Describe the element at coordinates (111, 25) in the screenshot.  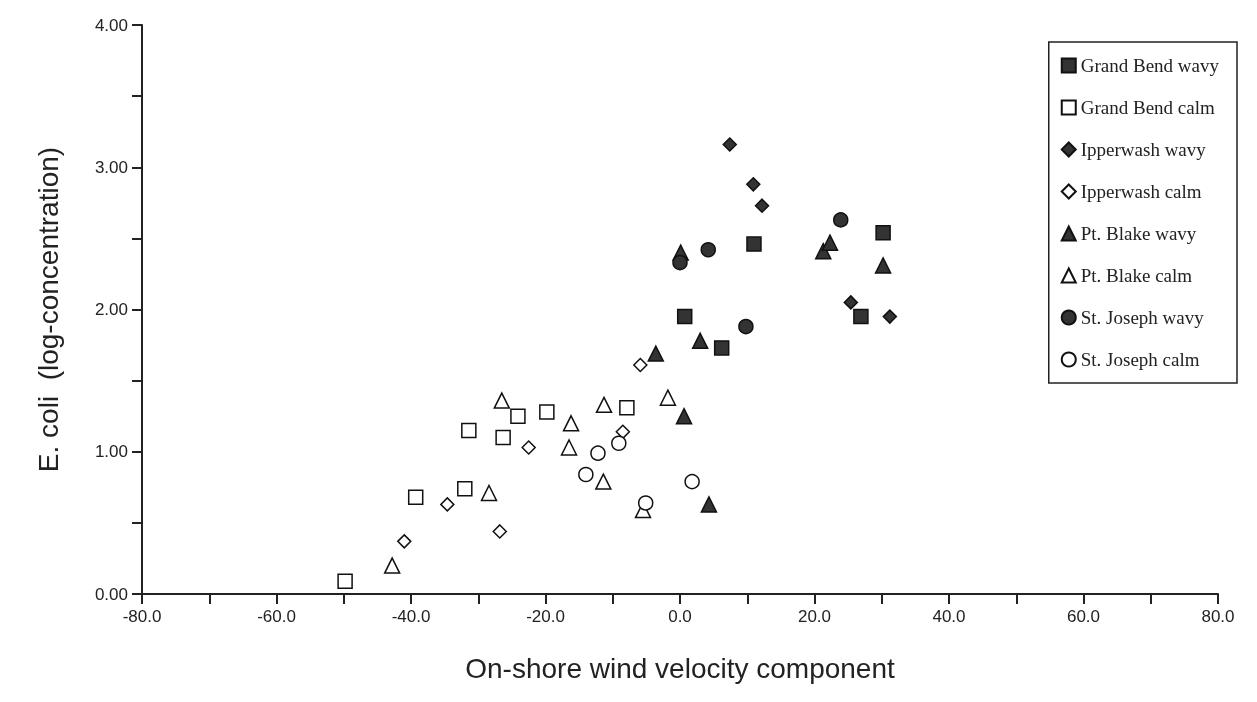
I see `y-tick-label: 4.00` at that location.